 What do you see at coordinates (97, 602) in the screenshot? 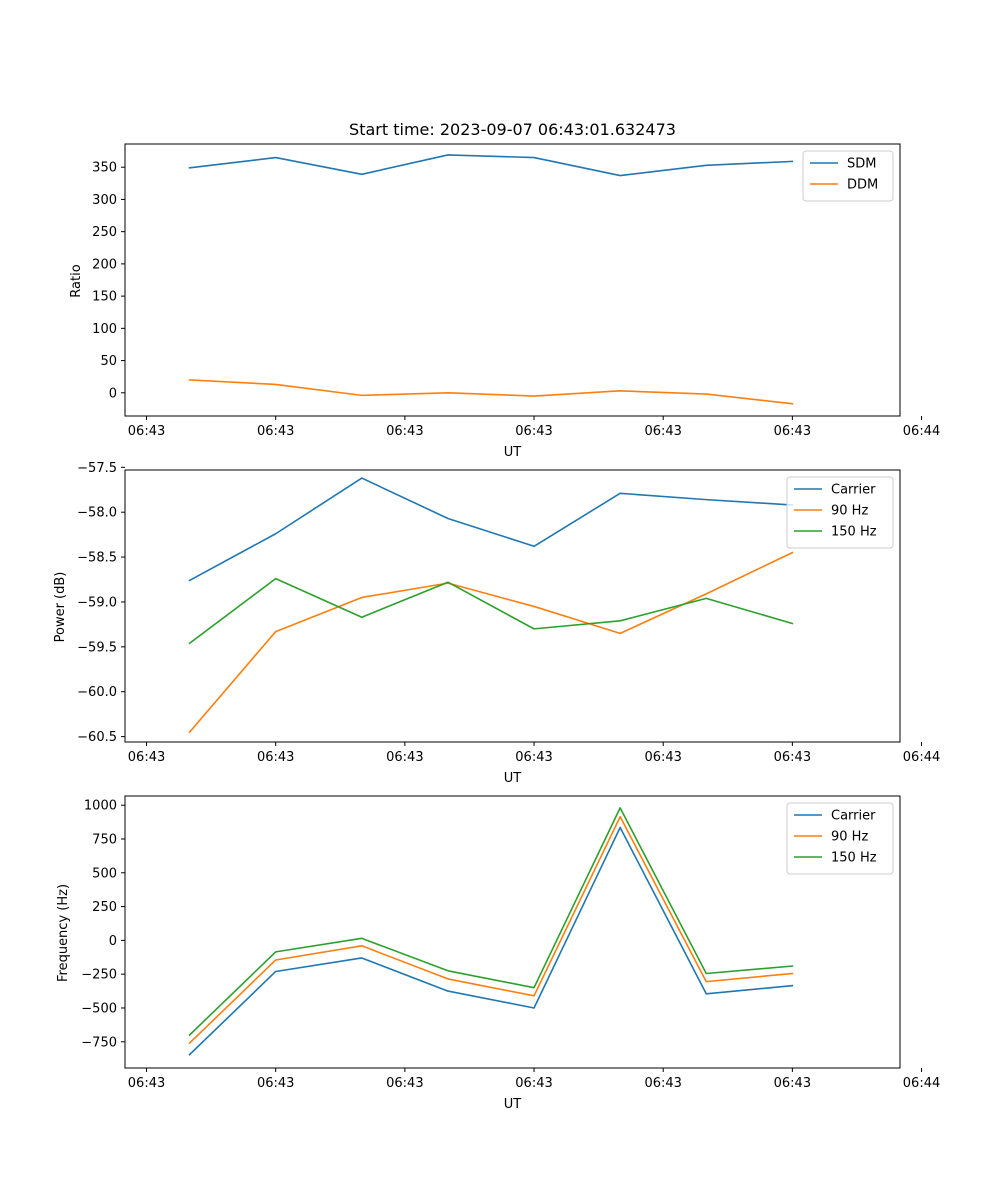
I see `y-tick-label: −59.0` at bounding box center [97, 602].